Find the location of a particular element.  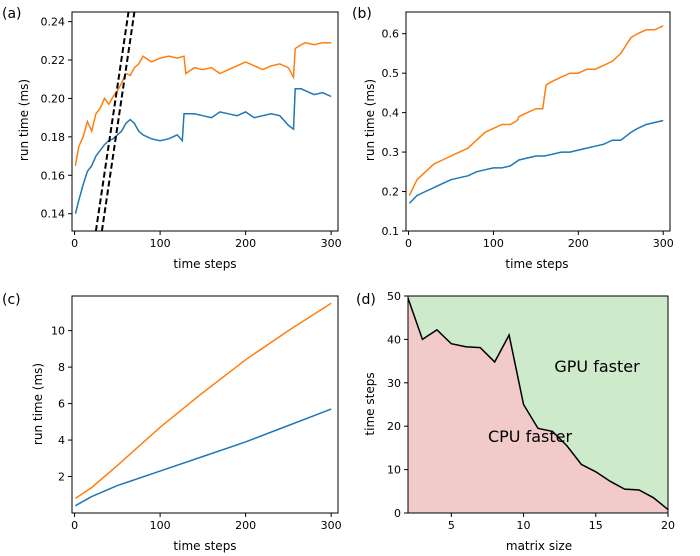

cpu-faster-label: CPU faster is located at coordinates (530, 436).